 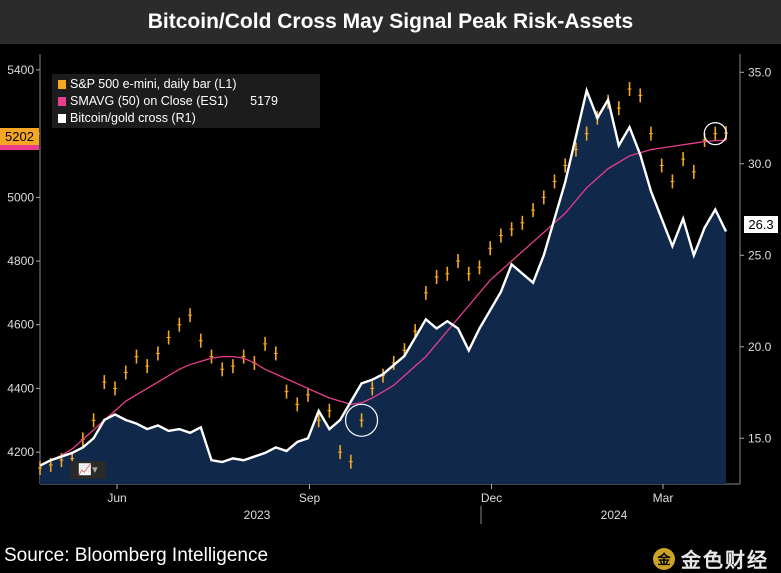 I want to click on footer: Source: Bloomberg Intelligence 金 金色财经, so click(x=390, y=558).